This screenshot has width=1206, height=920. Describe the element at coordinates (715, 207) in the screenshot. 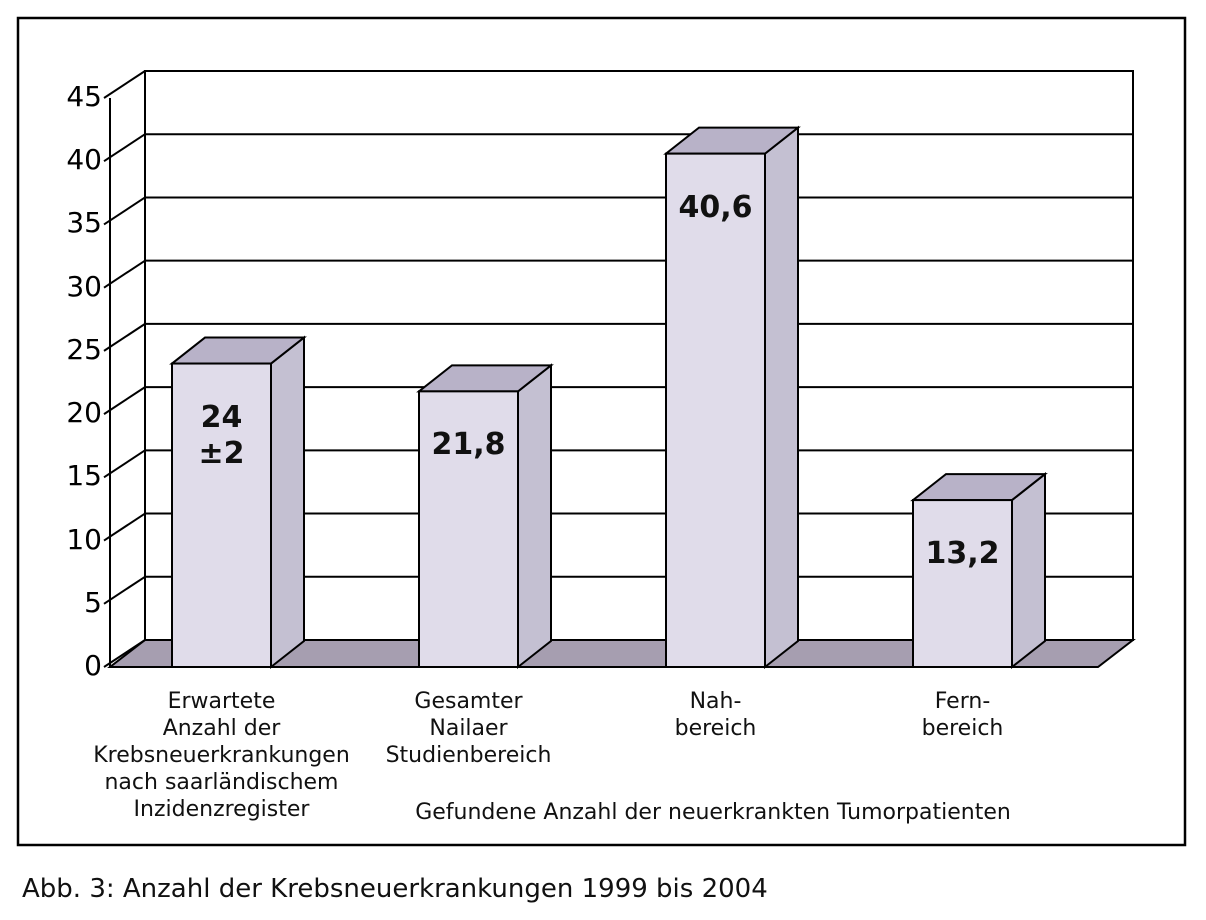

I see `value-label: 40,6` at that location.